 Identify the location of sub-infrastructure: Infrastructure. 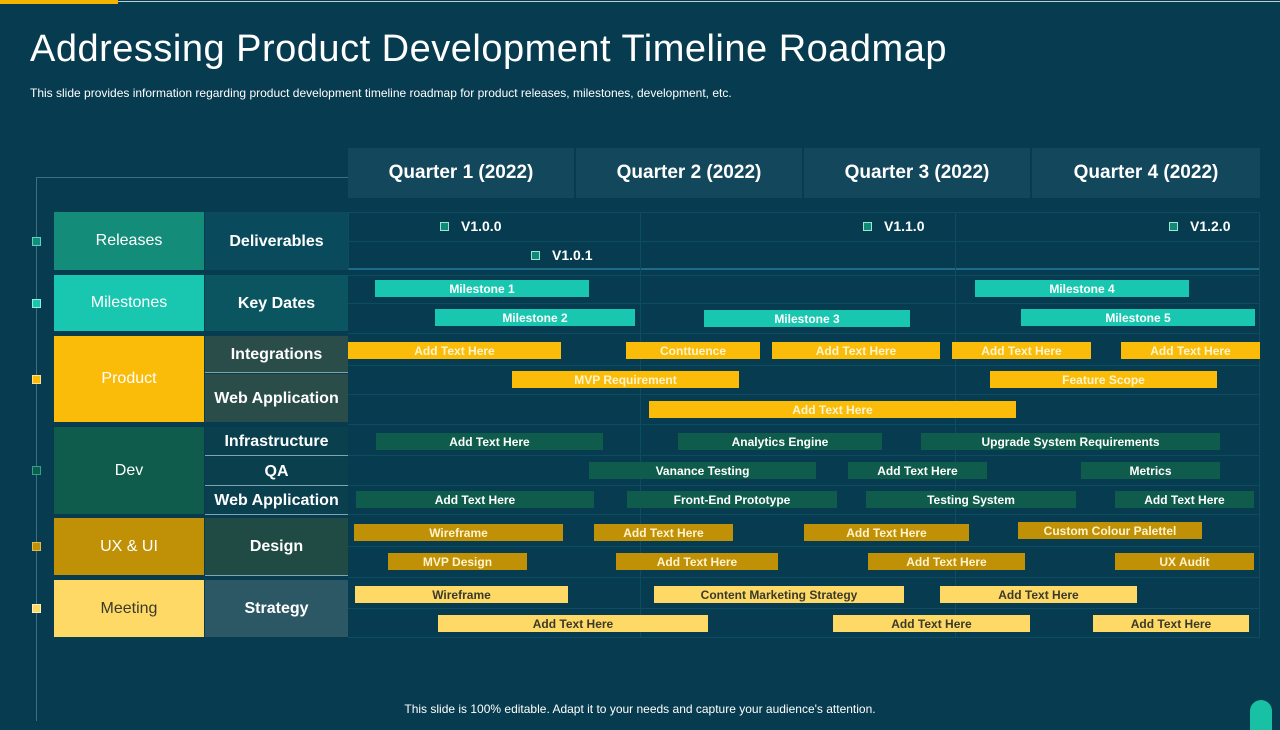
(276, 441).